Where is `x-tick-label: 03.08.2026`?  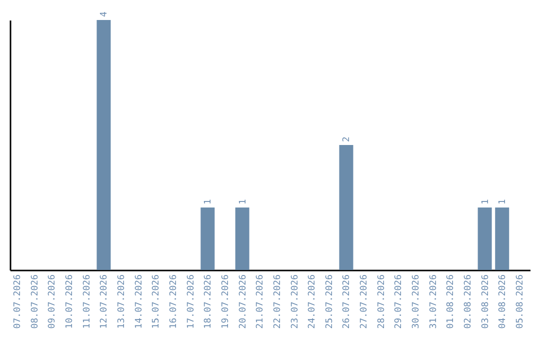
x-tick-label: 03.08.2026 is located at coordinates (485, 301).